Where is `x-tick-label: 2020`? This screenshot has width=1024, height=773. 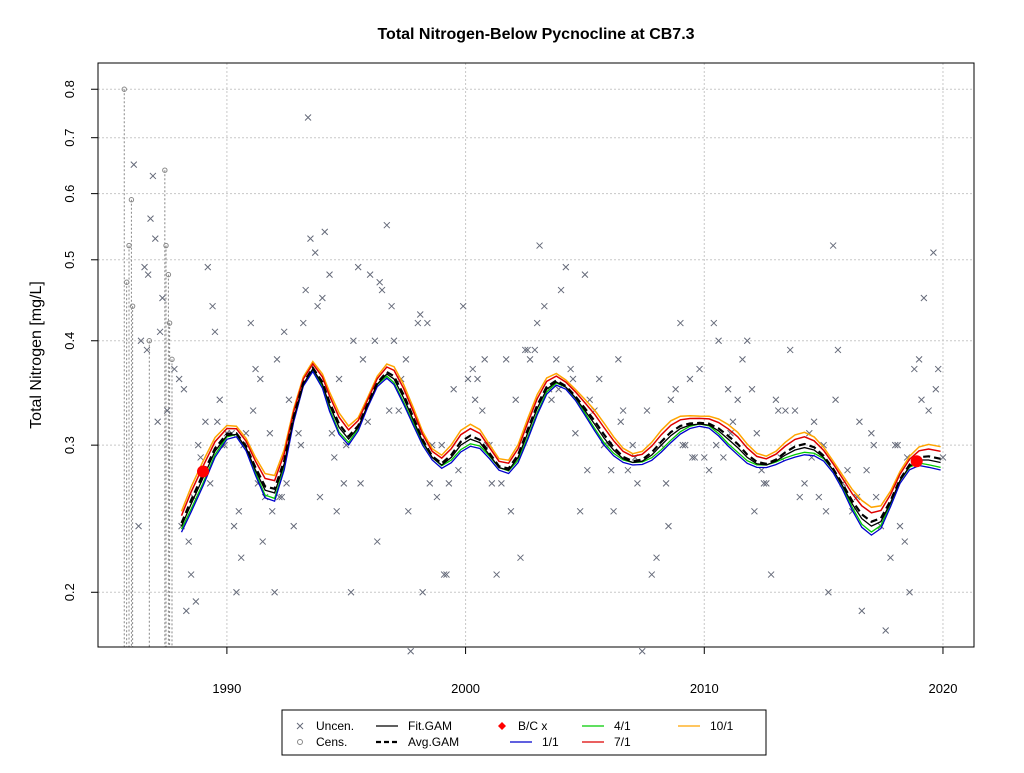
x-tick-label: 2020 is located at coordinates (943, 688).